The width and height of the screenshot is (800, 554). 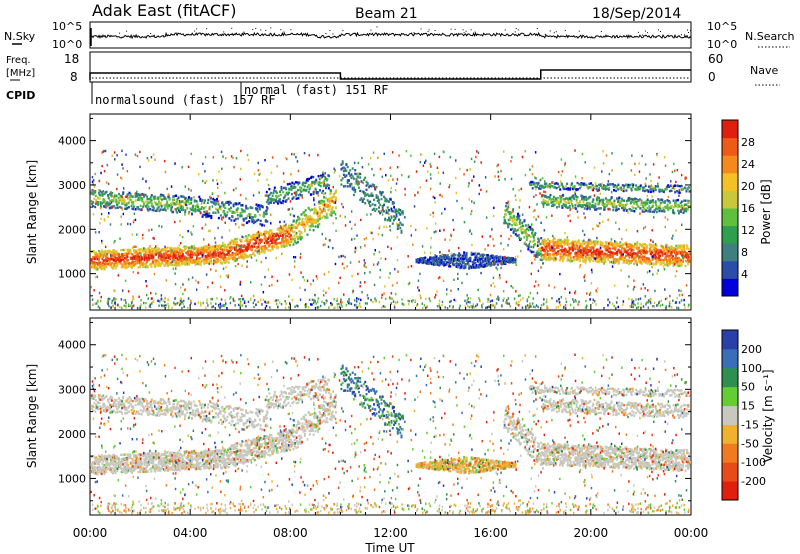 What do you see at coordinates (316, 90) in the screenshot?
I see `cpid-annotation-2: normal (fast) 151 RF` at bounding box center [316, 90].